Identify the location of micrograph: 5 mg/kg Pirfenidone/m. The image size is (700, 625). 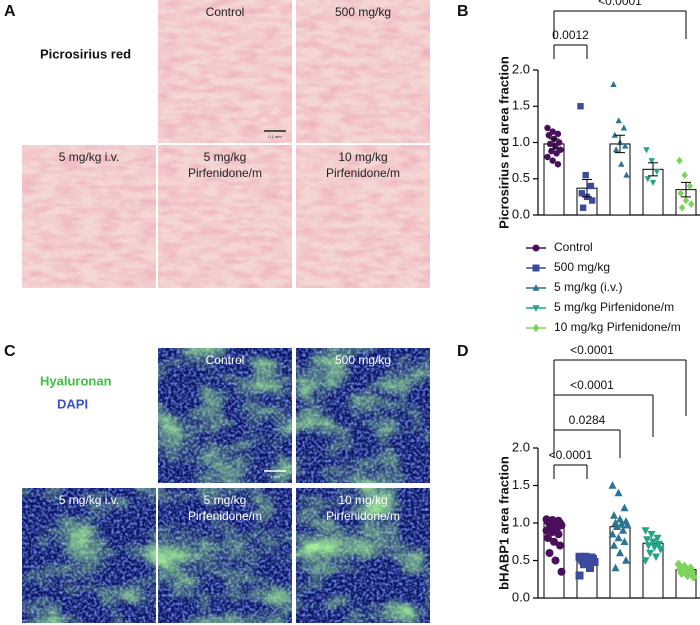
(225, 216).